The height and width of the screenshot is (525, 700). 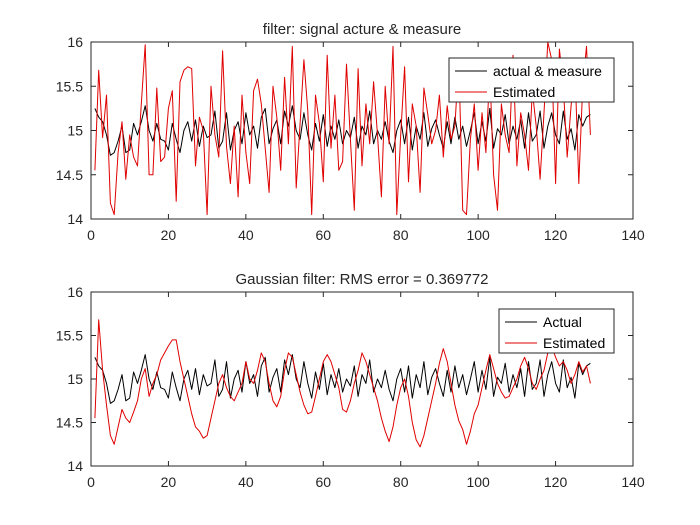 What do you see at coordinates (362, 29) in the screenshot?
I see `chart-title: filter: signal acture & measure` at bounding box center [362, 29].